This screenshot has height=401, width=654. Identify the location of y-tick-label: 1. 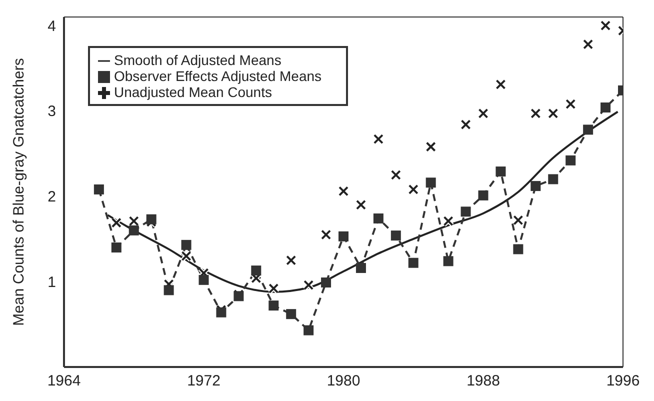
(52, 282).